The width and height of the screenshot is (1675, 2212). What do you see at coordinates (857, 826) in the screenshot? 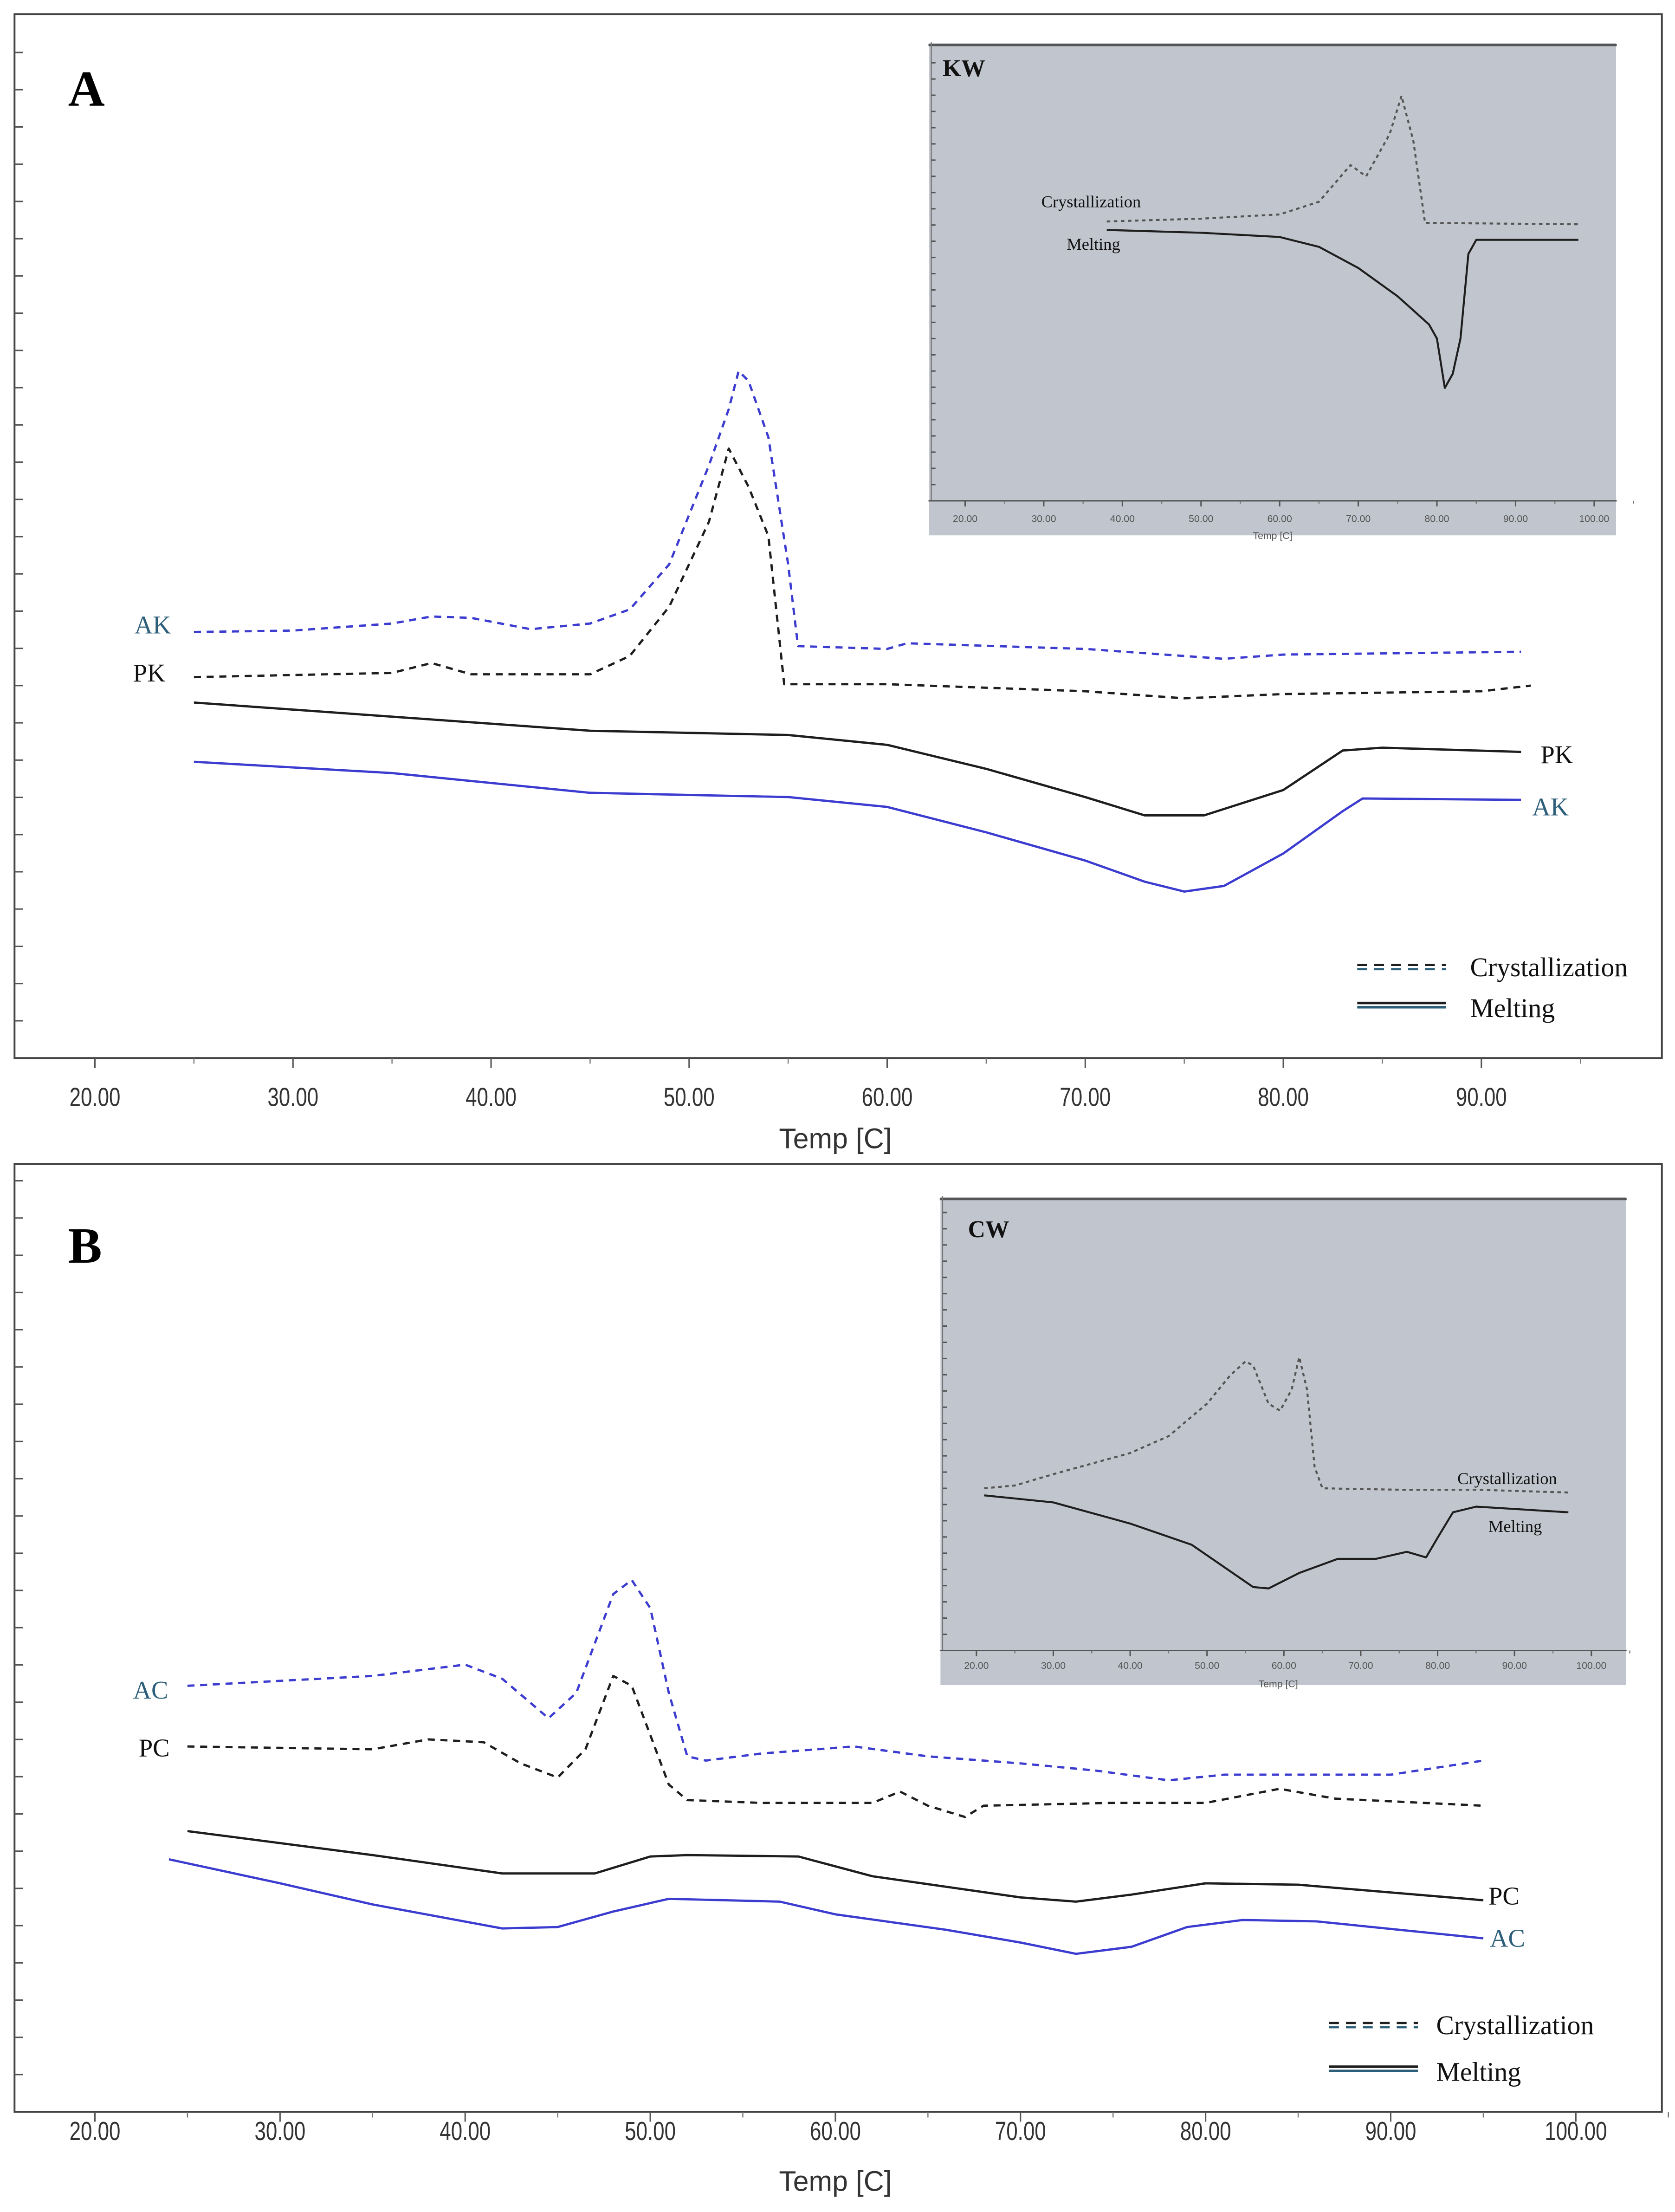
I see `series-ak-melting-line` at bounding box center [857, 826].